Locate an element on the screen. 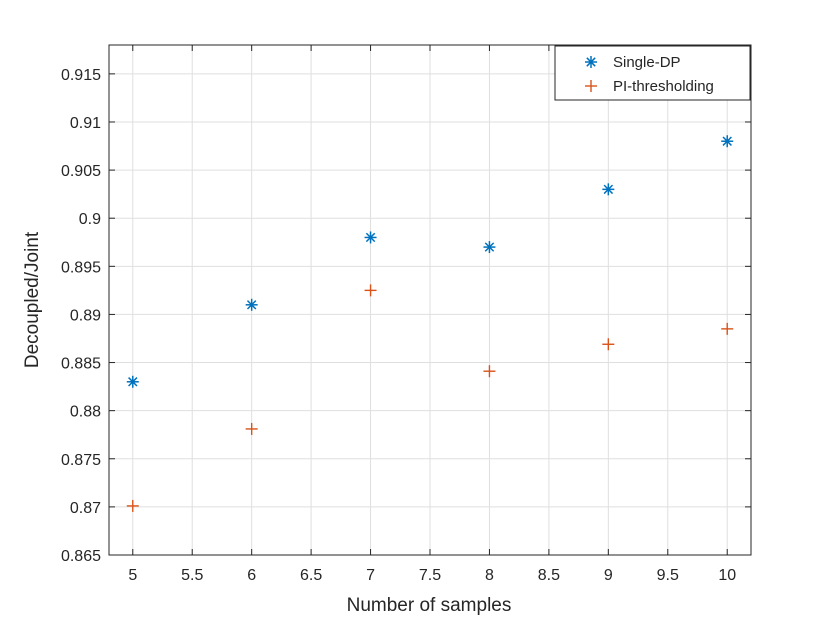 This screenshot has height=628, width=830. y-tick-label: 0.885 is located at coordinates (81, 364).